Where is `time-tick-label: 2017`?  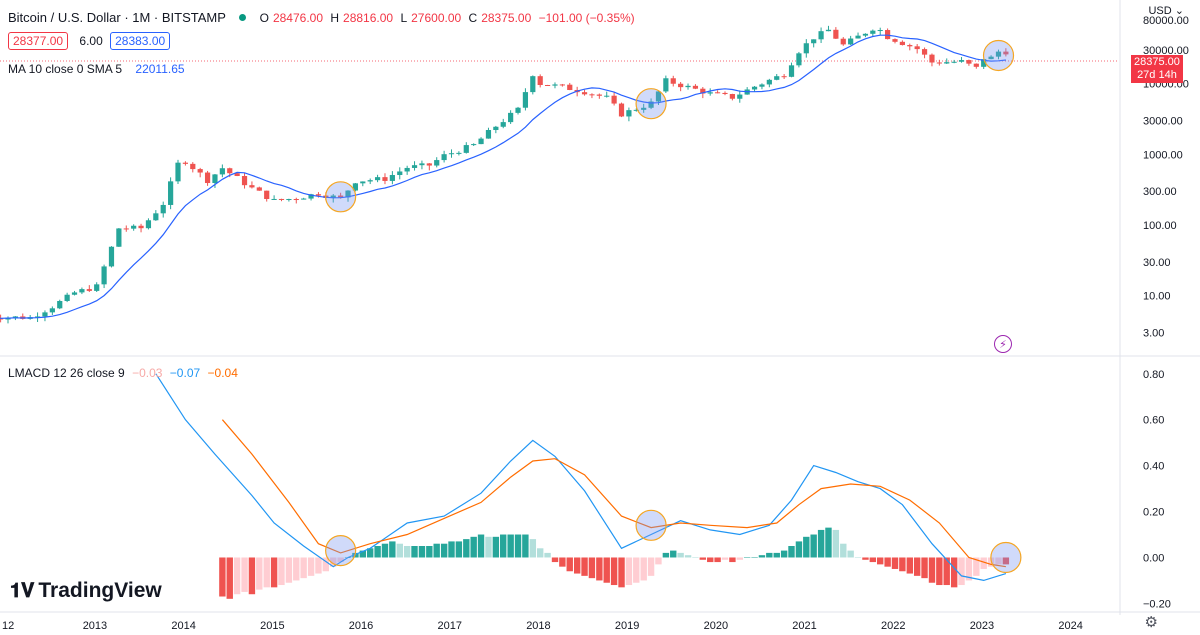 time-tick-label: 2017 is located at coordinates (450, 626).